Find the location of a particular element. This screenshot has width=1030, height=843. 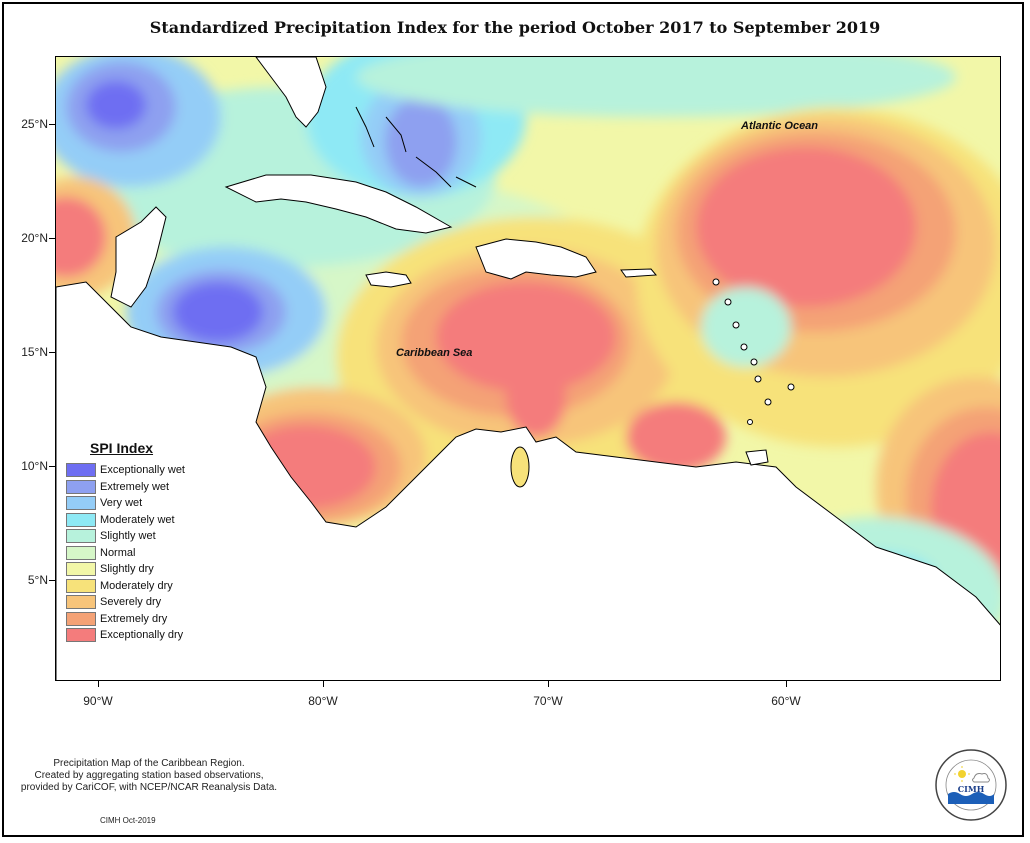

logo-text: CIMH is located at coordinates (971, 789).